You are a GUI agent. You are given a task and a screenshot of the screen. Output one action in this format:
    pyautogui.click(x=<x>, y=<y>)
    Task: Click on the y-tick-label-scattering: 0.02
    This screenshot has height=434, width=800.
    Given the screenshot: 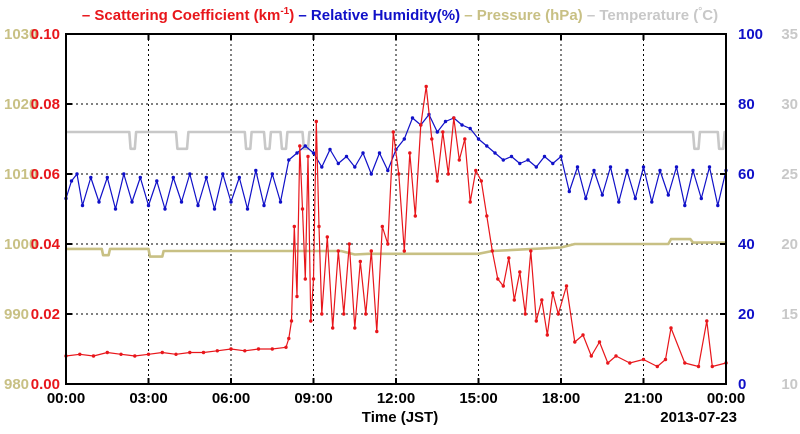 What is the action you would take?
    pyautogui.click(x=45, y=314)
    